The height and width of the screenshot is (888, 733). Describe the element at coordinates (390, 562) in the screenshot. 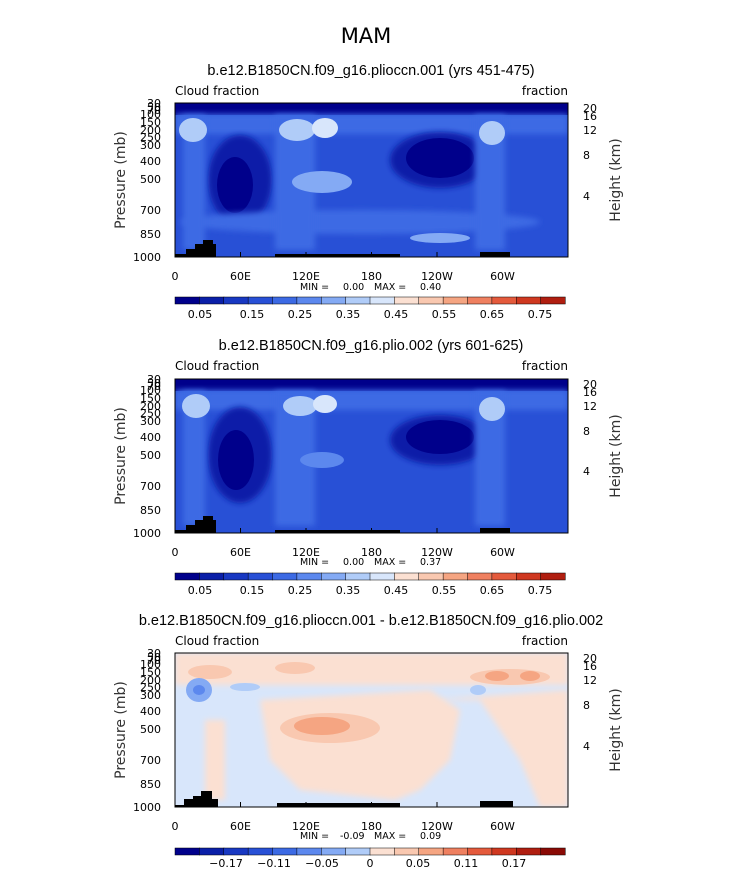

I see `panel-2-stats-max-label: MAX =` at that location.